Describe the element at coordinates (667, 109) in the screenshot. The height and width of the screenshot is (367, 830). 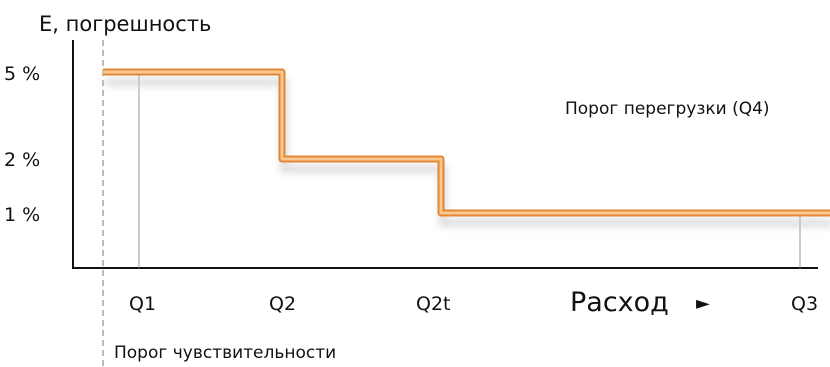
I see `overload-threshold-label: Порог перегрузки (Q4)` at that location.